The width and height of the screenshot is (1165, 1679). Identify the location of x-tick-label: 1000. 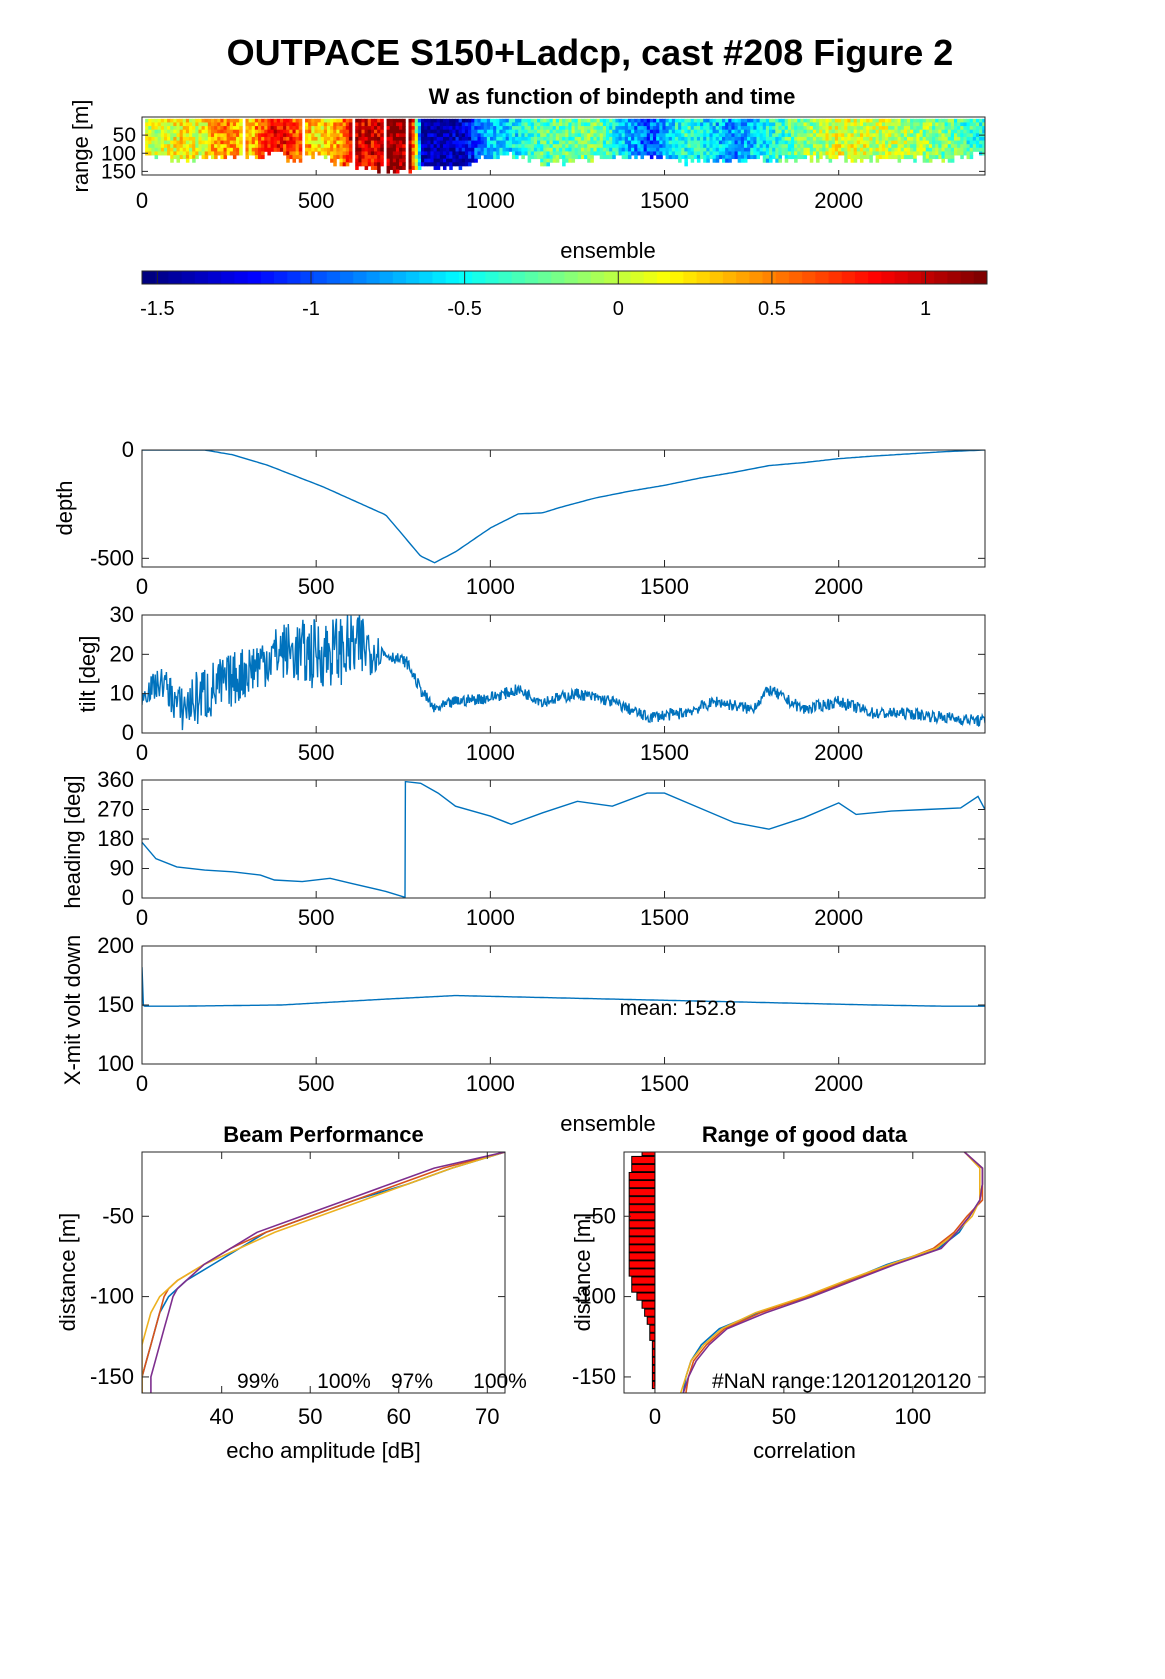
(490, 752).